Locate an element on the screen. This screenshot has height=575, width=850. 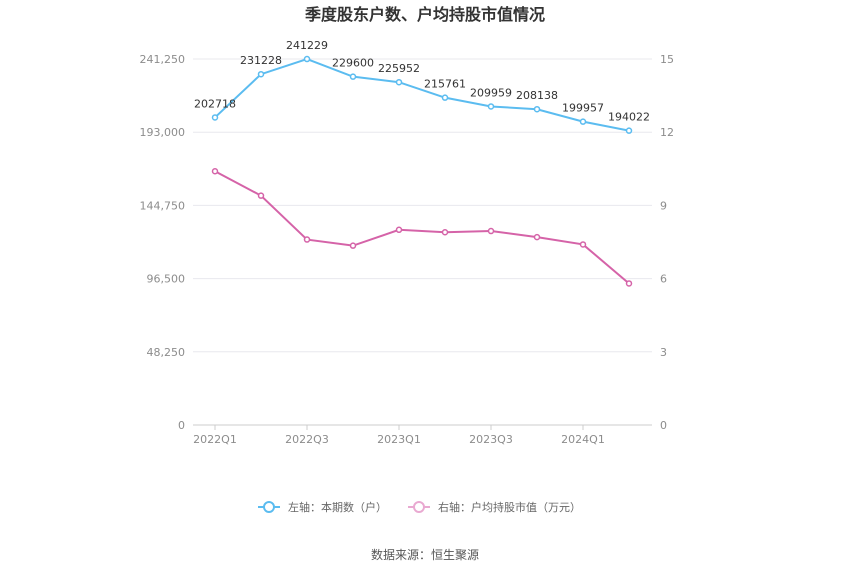
left-tick-label: 0 is located at coordinates (181, 425).